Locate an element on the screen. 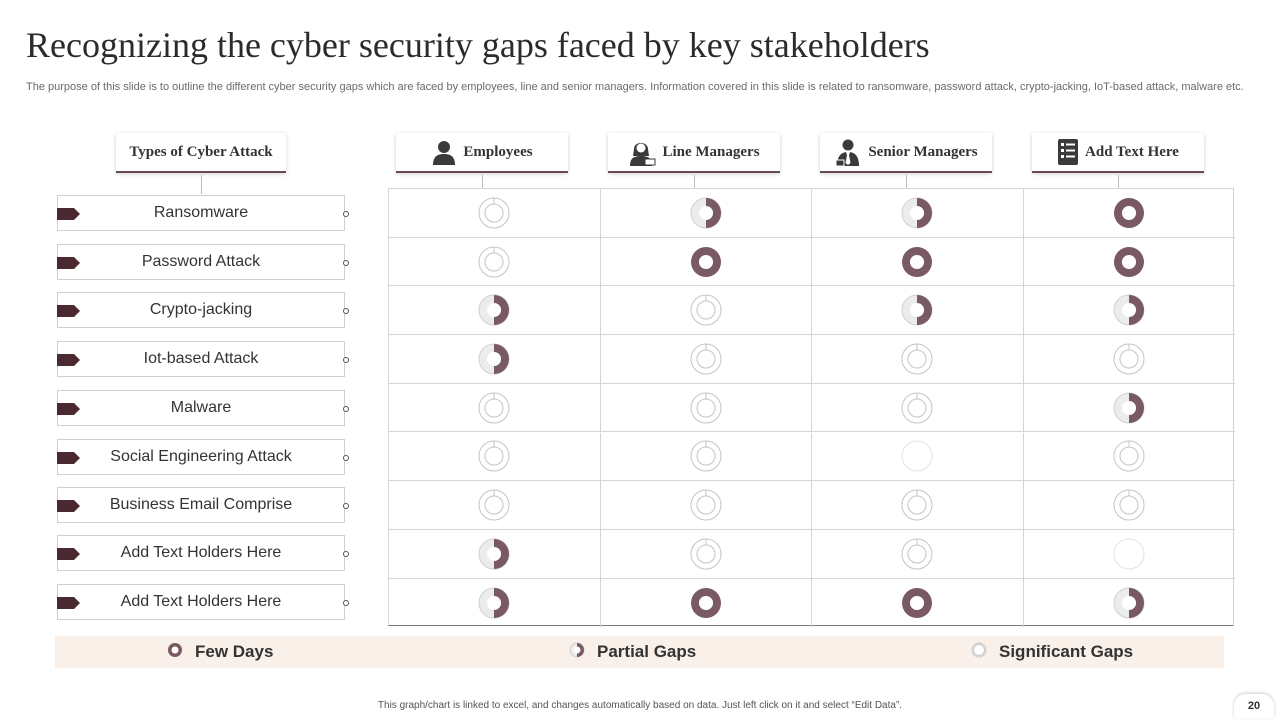  row-label: Malware is located at coordinates (201, 407).